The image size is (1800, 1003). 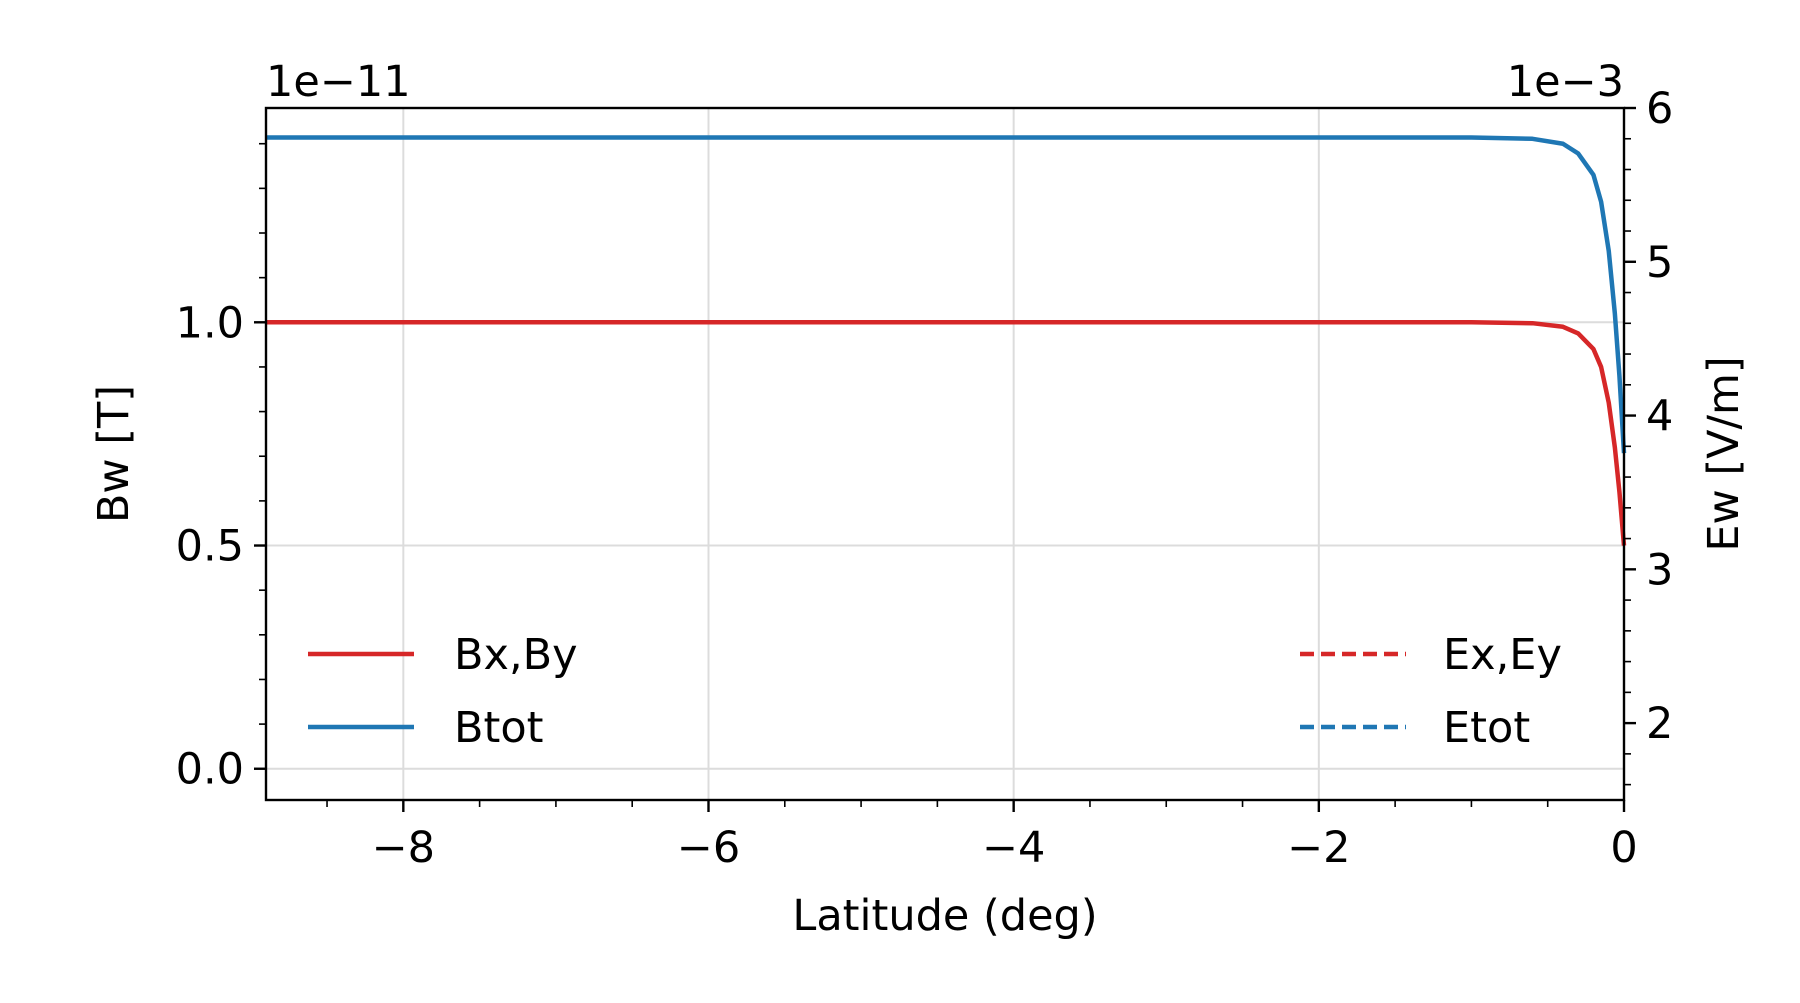 What do you see at coordinates (338, 82) in the screenshot?
I see `offset-label-left: 1e−11` at bounding box center [338, 82].